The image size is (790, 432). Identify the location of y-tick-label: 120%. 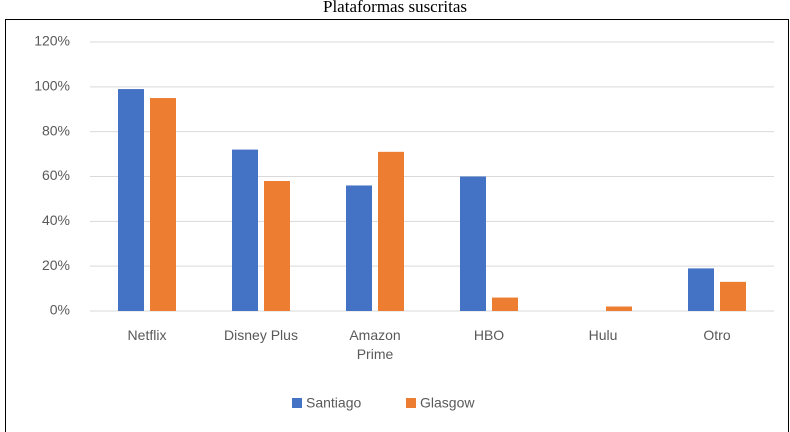
(52, 41).